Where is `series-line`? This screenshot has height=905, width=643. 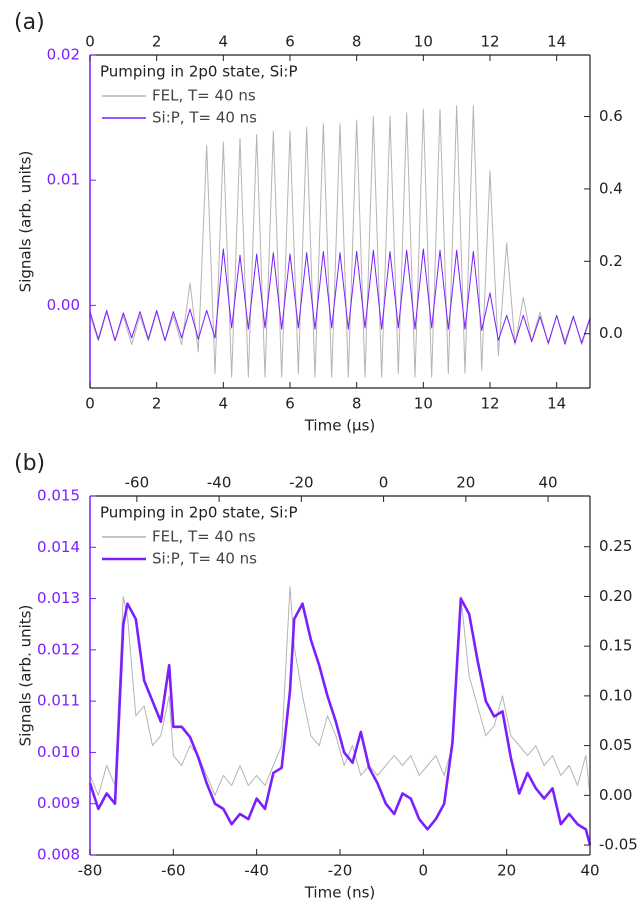
series-line is located at coordinates (340, 296).